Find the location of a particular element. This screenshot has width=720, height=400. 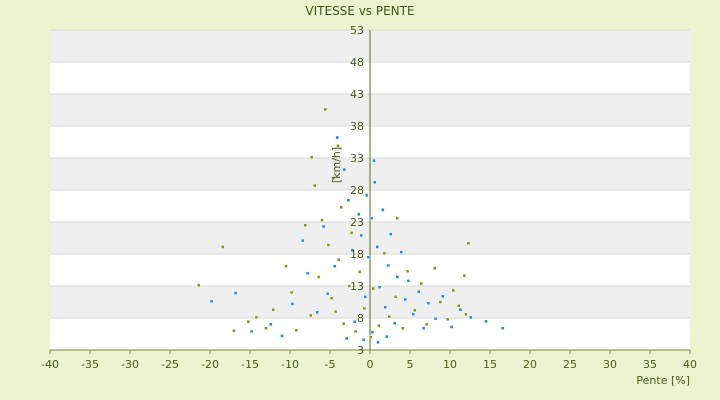

y-tick-label: 23 is located at coordinates (357, 222).